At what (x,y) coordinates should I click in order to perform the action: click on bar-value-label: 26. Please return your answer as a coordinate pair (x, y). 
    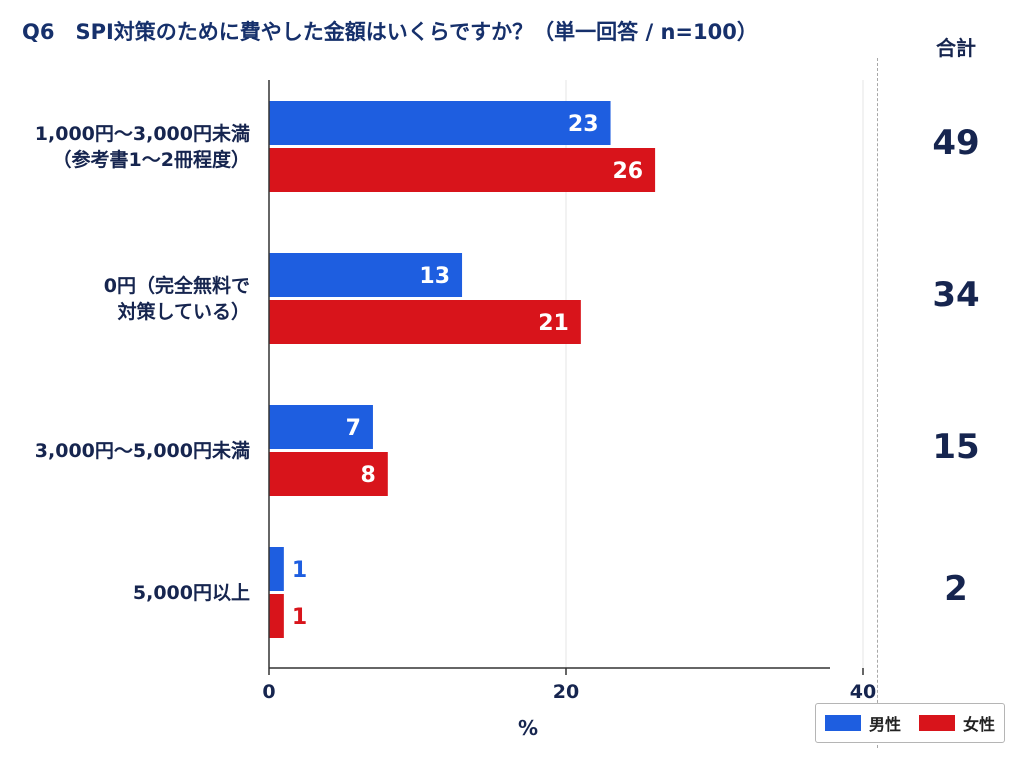
    Looking at the image, I should click on (627, 171).